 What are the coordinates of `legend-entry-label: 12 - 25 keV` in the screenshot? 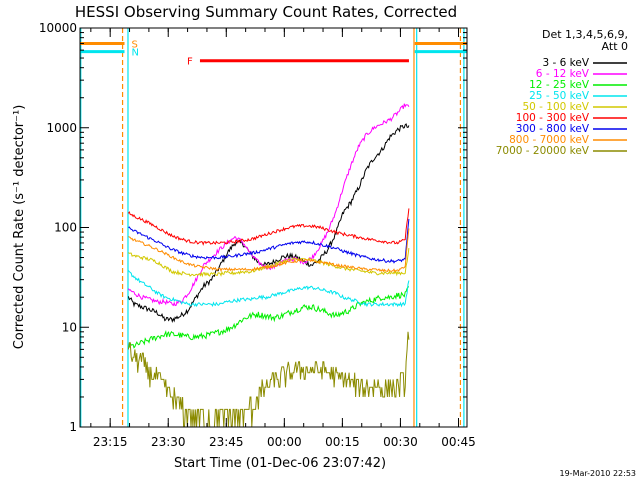 It's located at (559, 85).